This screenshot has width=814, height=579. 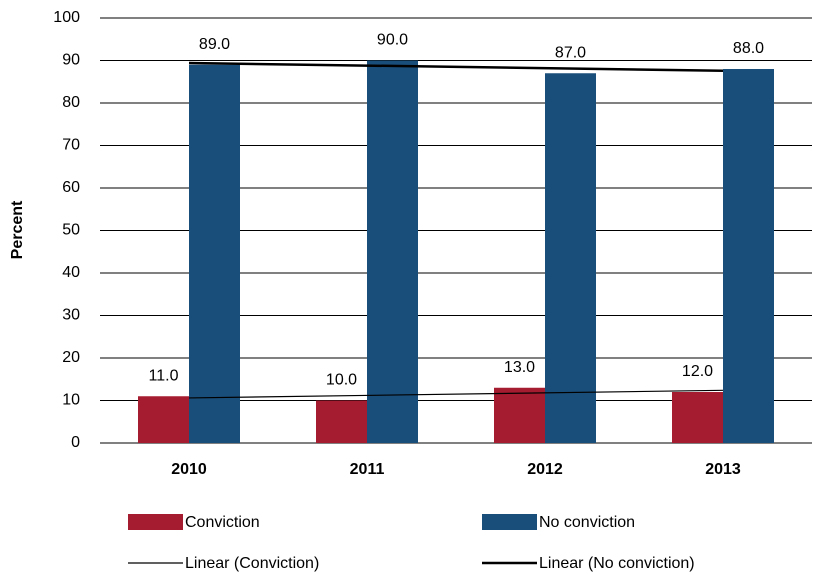 I want to click on value-label: 88.0, so click(x=748, y=48).